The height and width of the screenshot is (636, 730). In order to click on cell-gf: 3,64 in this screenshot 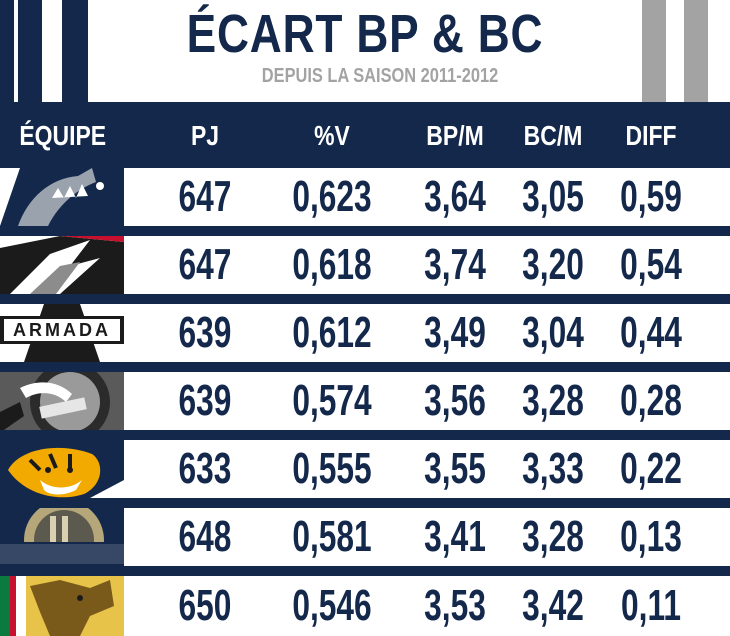, I will do `click(455, 196)`.